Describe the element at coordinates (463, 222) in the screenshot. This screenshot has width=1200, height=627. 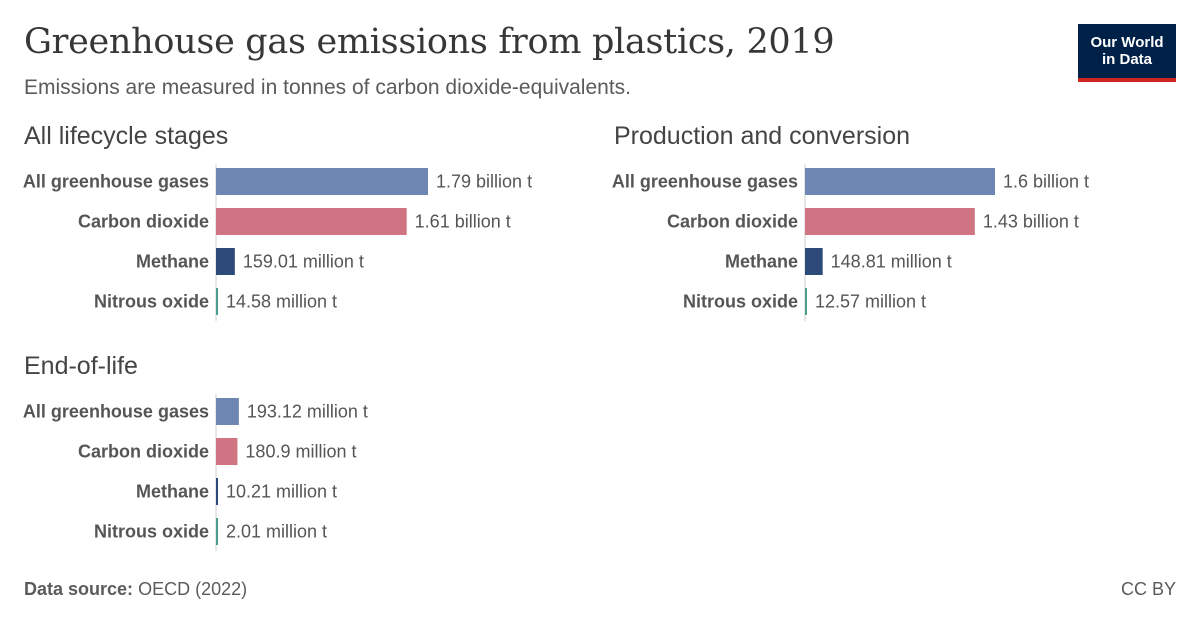
I see `value-label-carbon-dioxide: 1.61 billion t` at that location.